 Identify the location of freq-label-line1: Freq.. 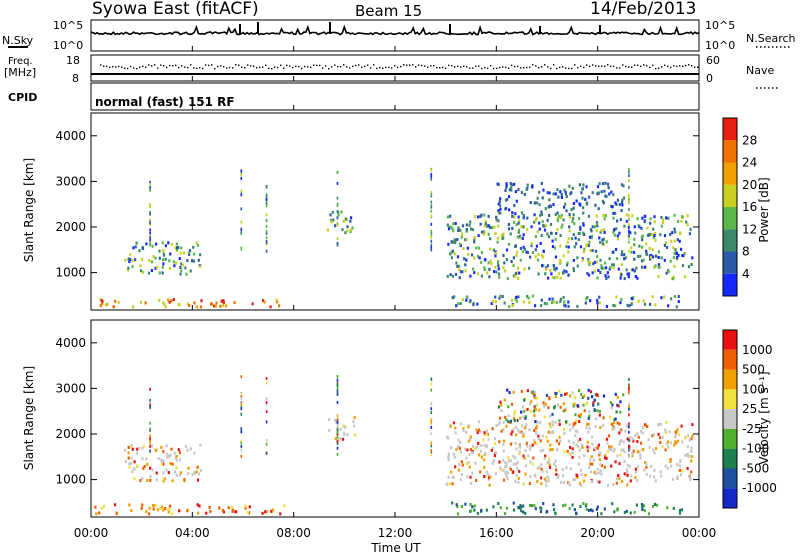
(20, 61).